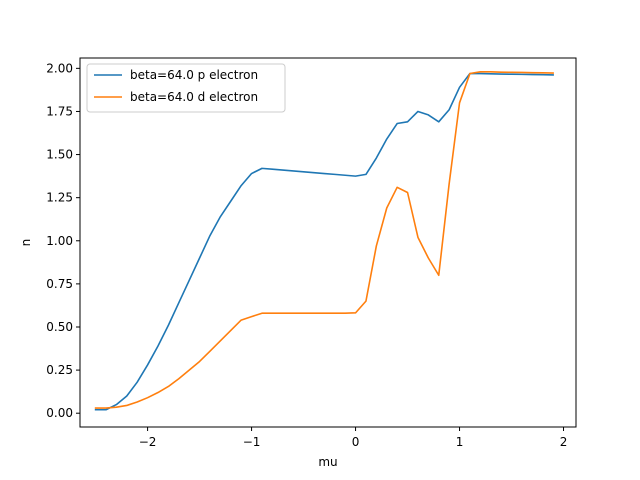  I want to click on y-axis-ticks: 0.00 0.25 0.50 0.75 1.00 1.25 1.50 1.75 2.00, so click(63, 240).